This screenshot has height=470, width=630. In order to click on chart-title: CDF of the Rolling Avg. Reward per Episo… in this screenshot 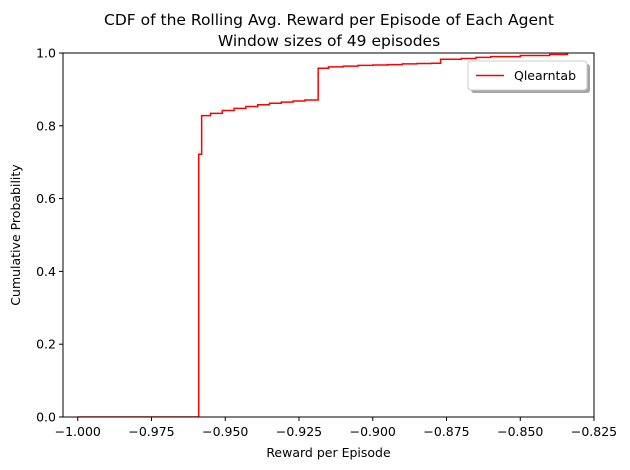, I will do `click(329, 20)`.